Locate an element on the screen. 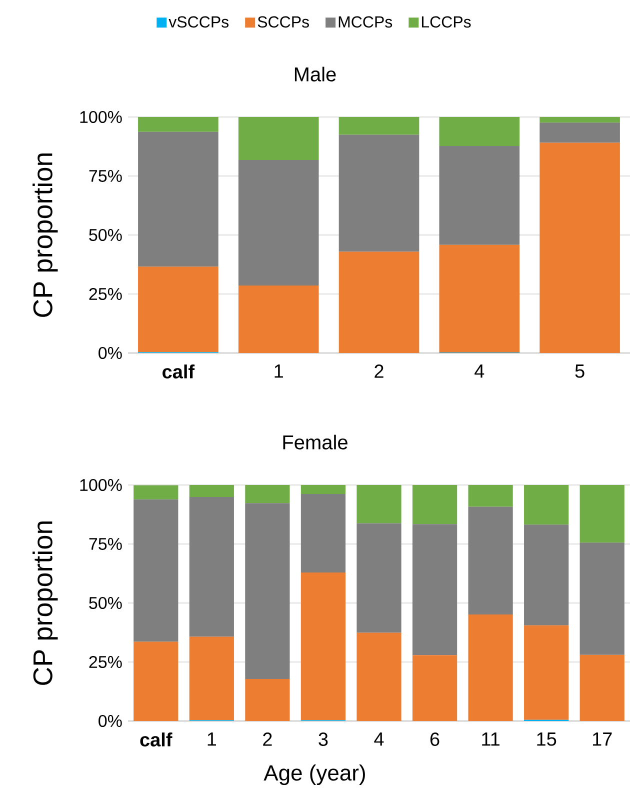  chart-title: Female is located at coordinates (315, 442).